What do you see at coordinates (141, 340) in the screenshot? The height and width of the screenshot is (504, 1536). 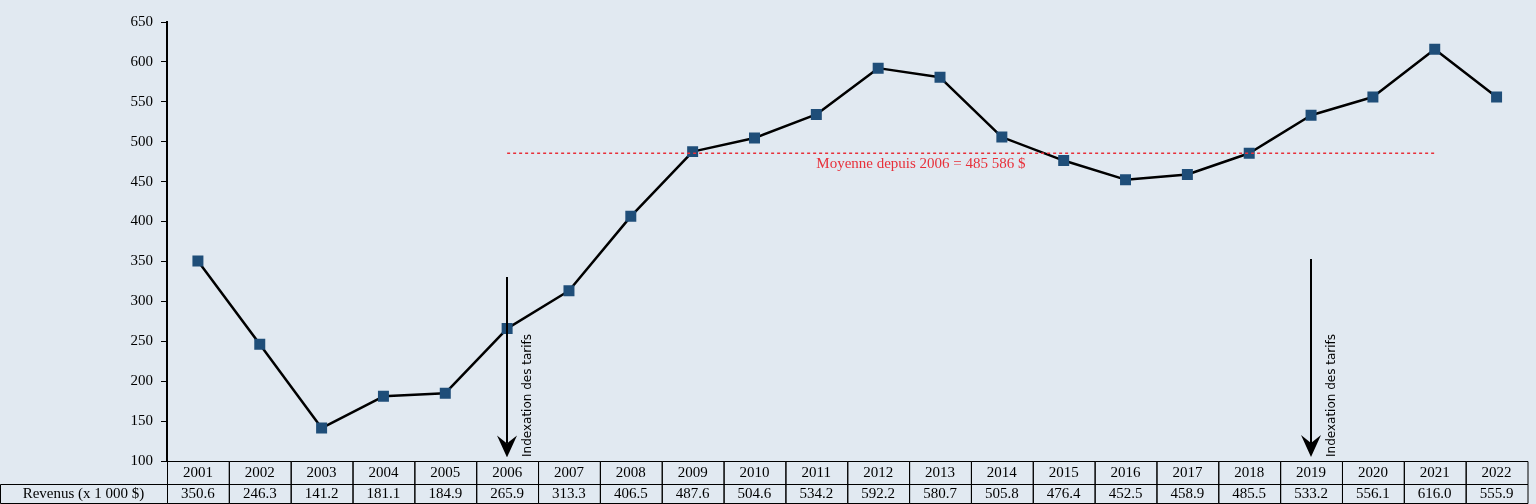 I see `y-tick-label: 250` at bounding box center [141, 340].